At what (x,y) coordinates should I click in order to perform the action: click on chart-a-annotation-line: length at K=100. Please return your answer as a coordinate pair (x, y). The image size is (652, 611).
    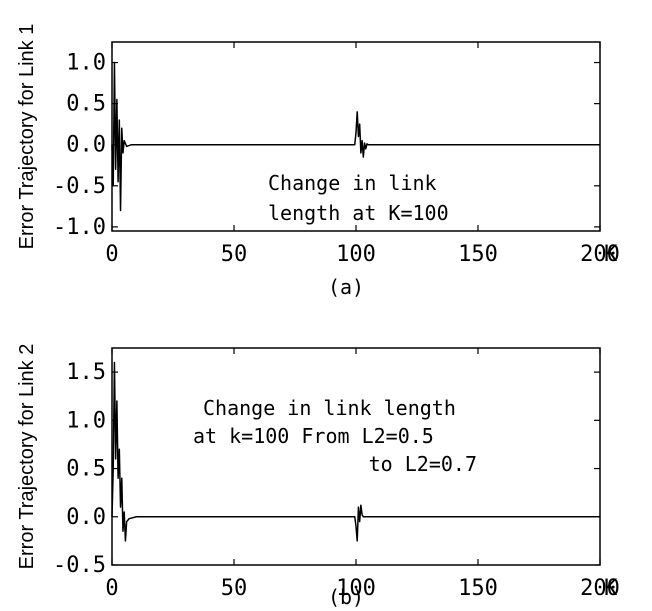
    Looking at the image, I should click on (358, 213).